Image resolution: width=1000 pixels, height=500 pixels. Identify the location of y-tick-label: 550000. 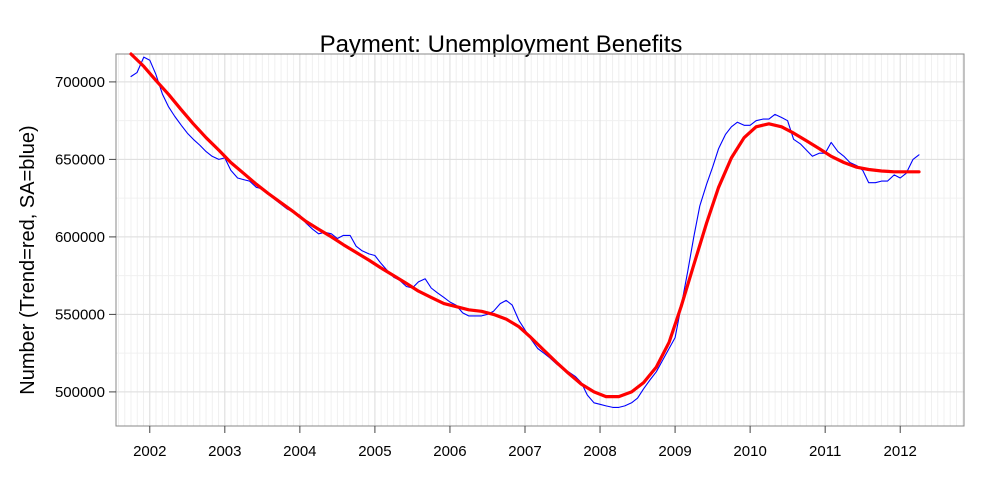
(80, 314).